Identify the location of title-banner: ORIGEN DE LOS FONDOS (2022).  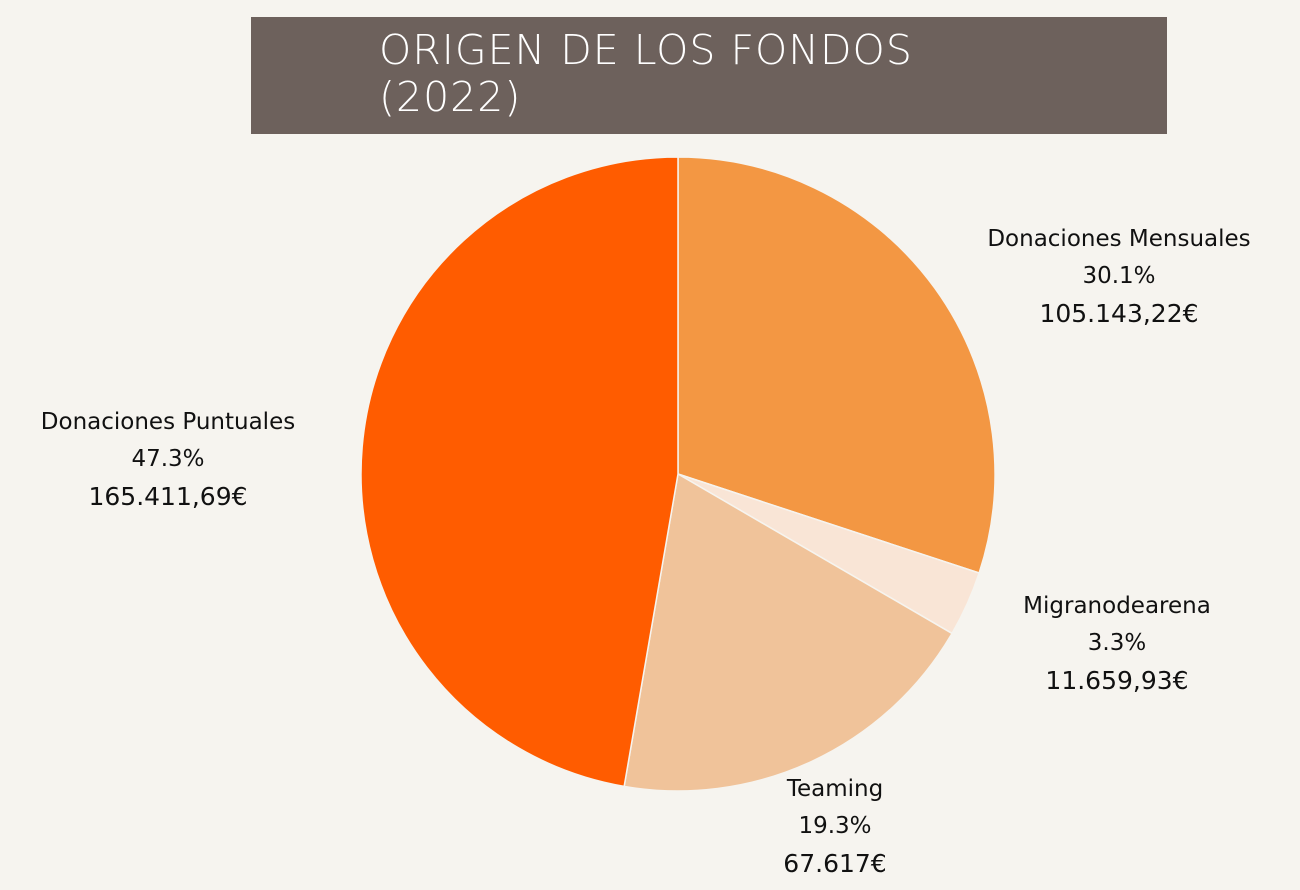
(709, 75).